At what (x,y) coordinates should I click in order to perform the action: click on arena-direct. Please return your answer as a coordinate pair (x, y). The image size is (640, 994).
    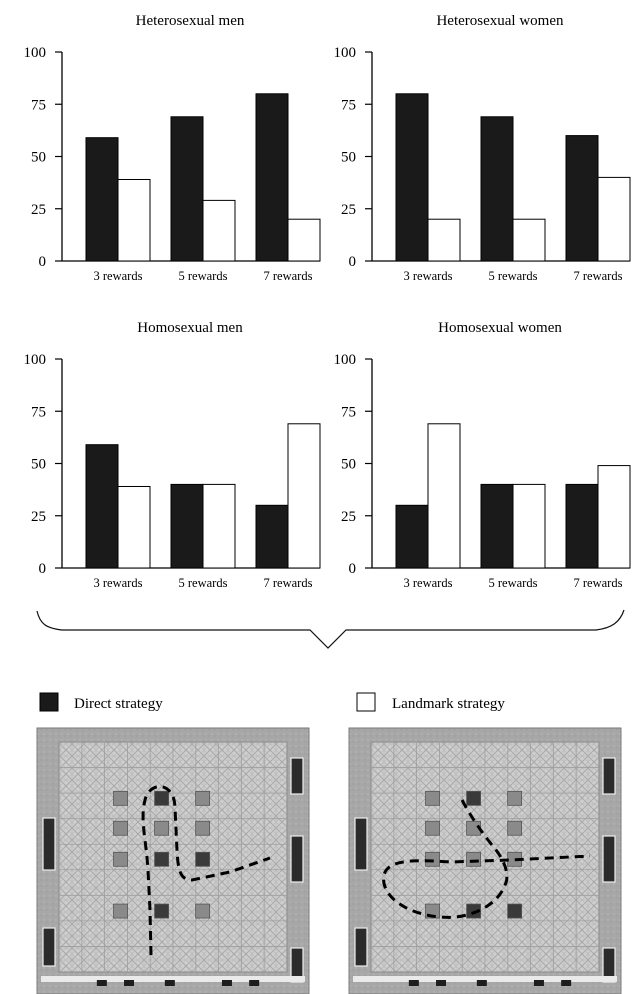
    Looking at the image, I should click on (173, 860).